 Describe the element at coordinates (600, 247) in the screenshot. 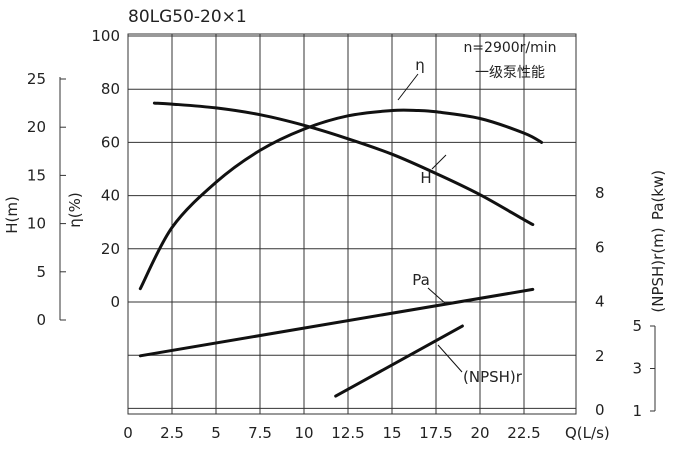

I see `pa-tick-label: 6` at that location.